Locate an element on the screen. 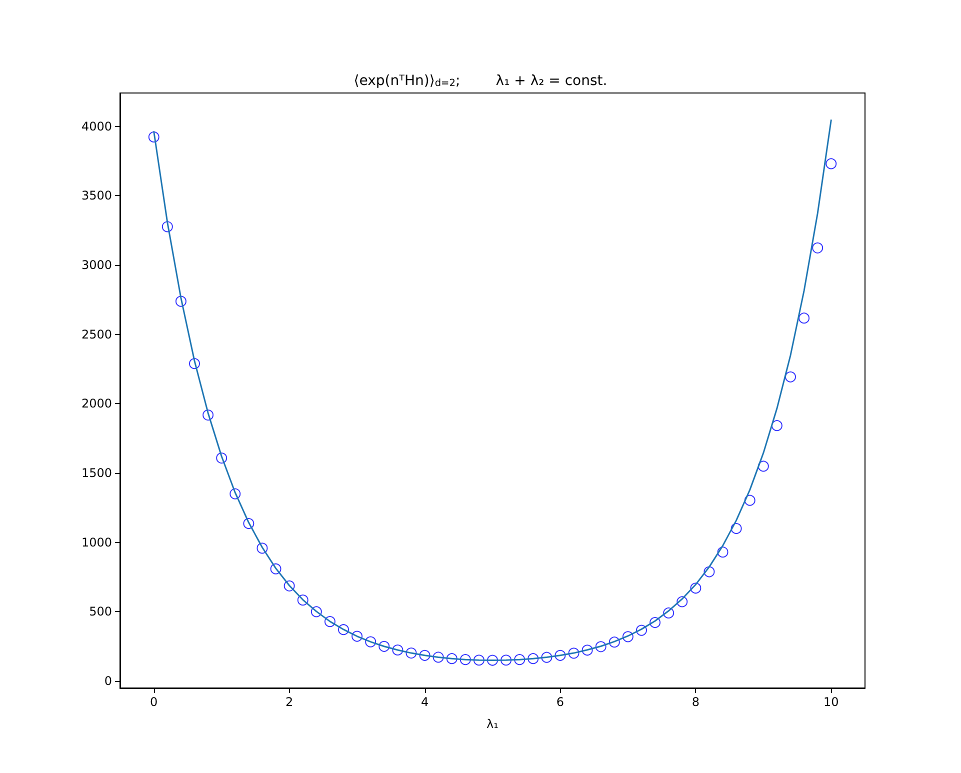 This screenshot has width=961, height=773. y-tick-label: 2000 is located at coordinates (96, 403).